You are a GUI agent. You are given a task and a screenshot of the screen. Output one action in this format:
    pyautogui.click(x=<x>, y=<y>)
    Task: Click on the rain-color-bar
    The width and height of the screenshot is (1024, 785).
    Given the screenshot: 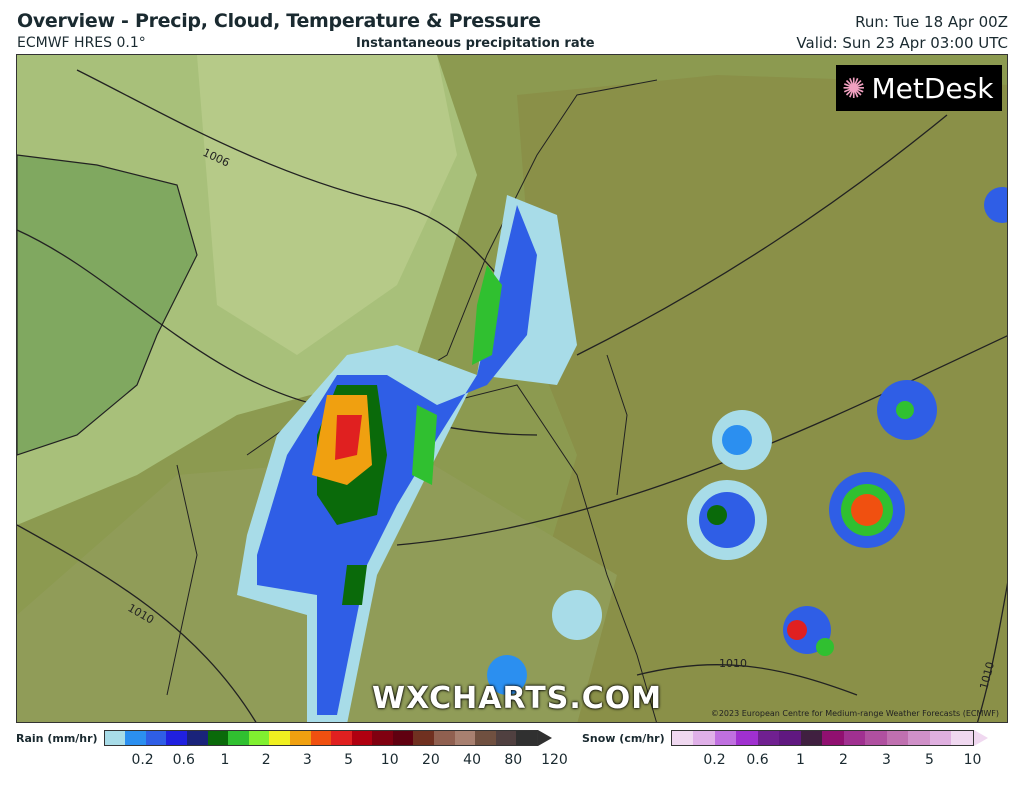 What is the action you would take?
    pyautogui.click(x=321, y=738)
    